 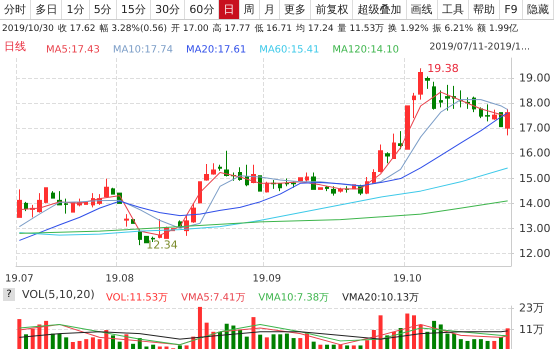 I want to click on text: 1分, so click(x=76, y=9).